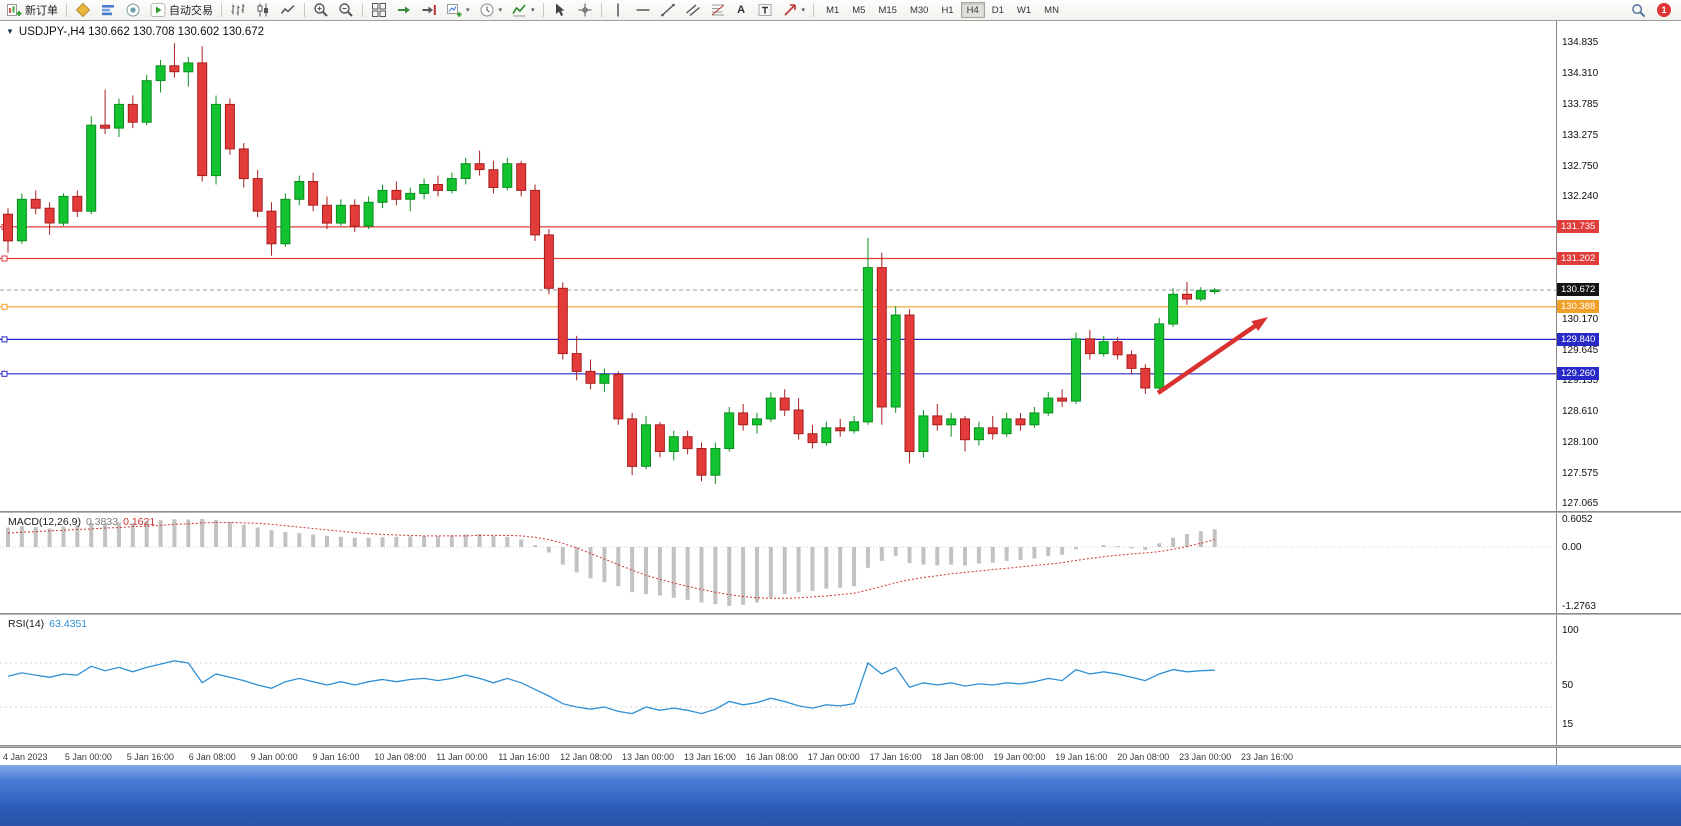  I want to click on price-tick: 129.645, so click(1580, 350).